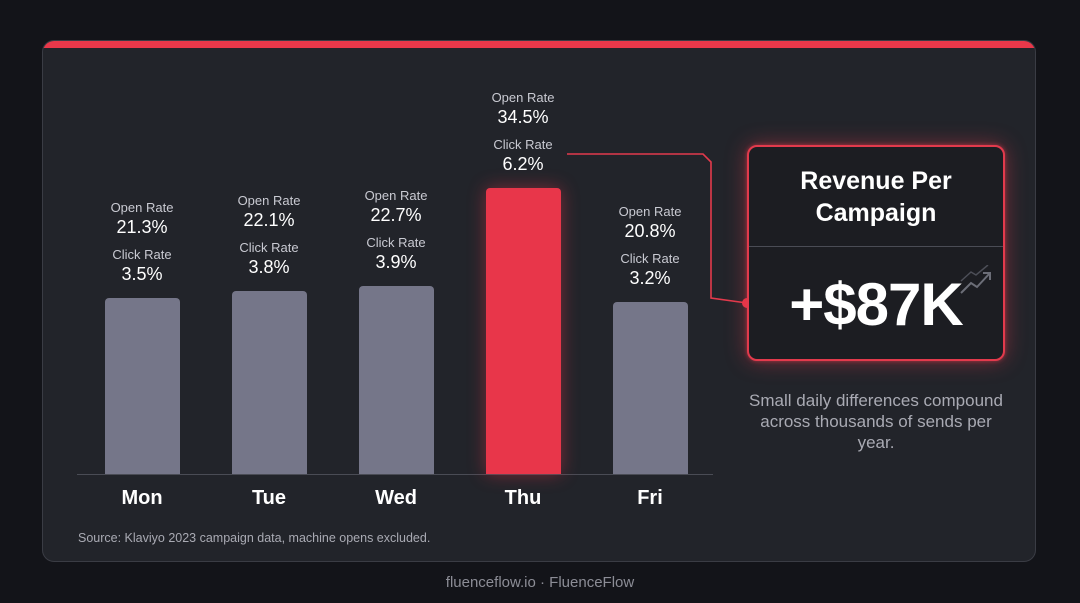 The image size is (1080, 603). Describe the element at coordinates (650, 498) in the screenshot. I see `x-tick-label: Fri` at that location.